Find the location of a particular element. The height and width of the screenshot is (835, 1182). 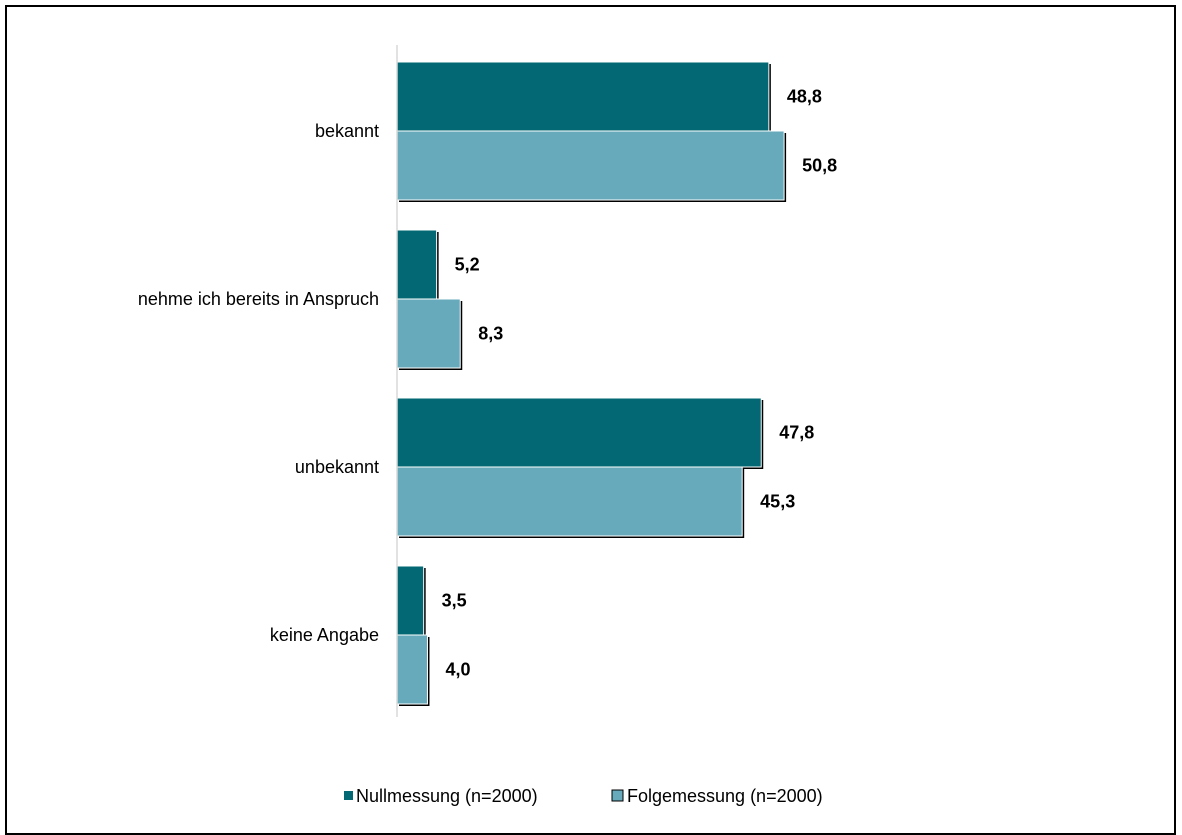

data-label-bekannt-series-1: 48,8 is located at coordinates (804, 97).